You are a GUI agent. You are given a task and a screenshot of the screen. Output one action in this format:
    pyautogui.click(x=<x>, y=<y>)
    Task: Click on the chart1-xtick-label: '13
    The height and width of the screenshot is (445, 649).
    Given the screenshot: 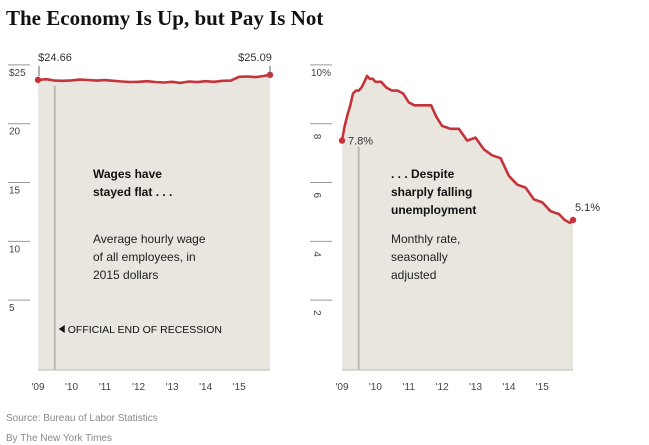 What is the action you would take?
    pyautogui.click(x=172, y=387)
    